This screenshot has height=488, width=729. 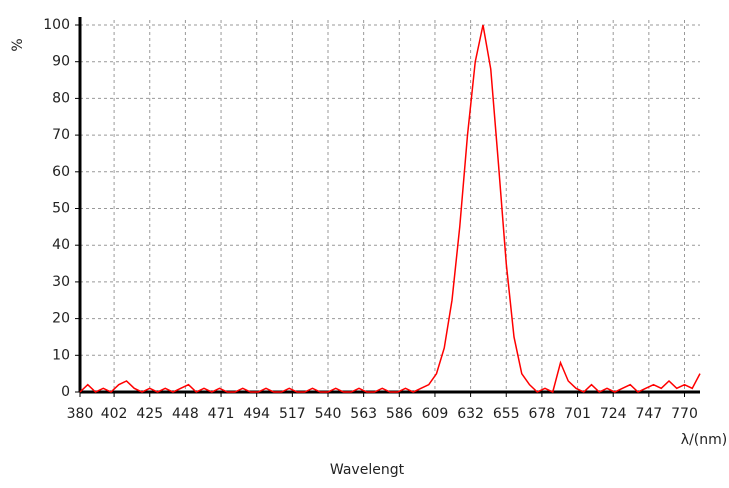 I want to click on x-tick-label: 632, so click(x=470, y=414).